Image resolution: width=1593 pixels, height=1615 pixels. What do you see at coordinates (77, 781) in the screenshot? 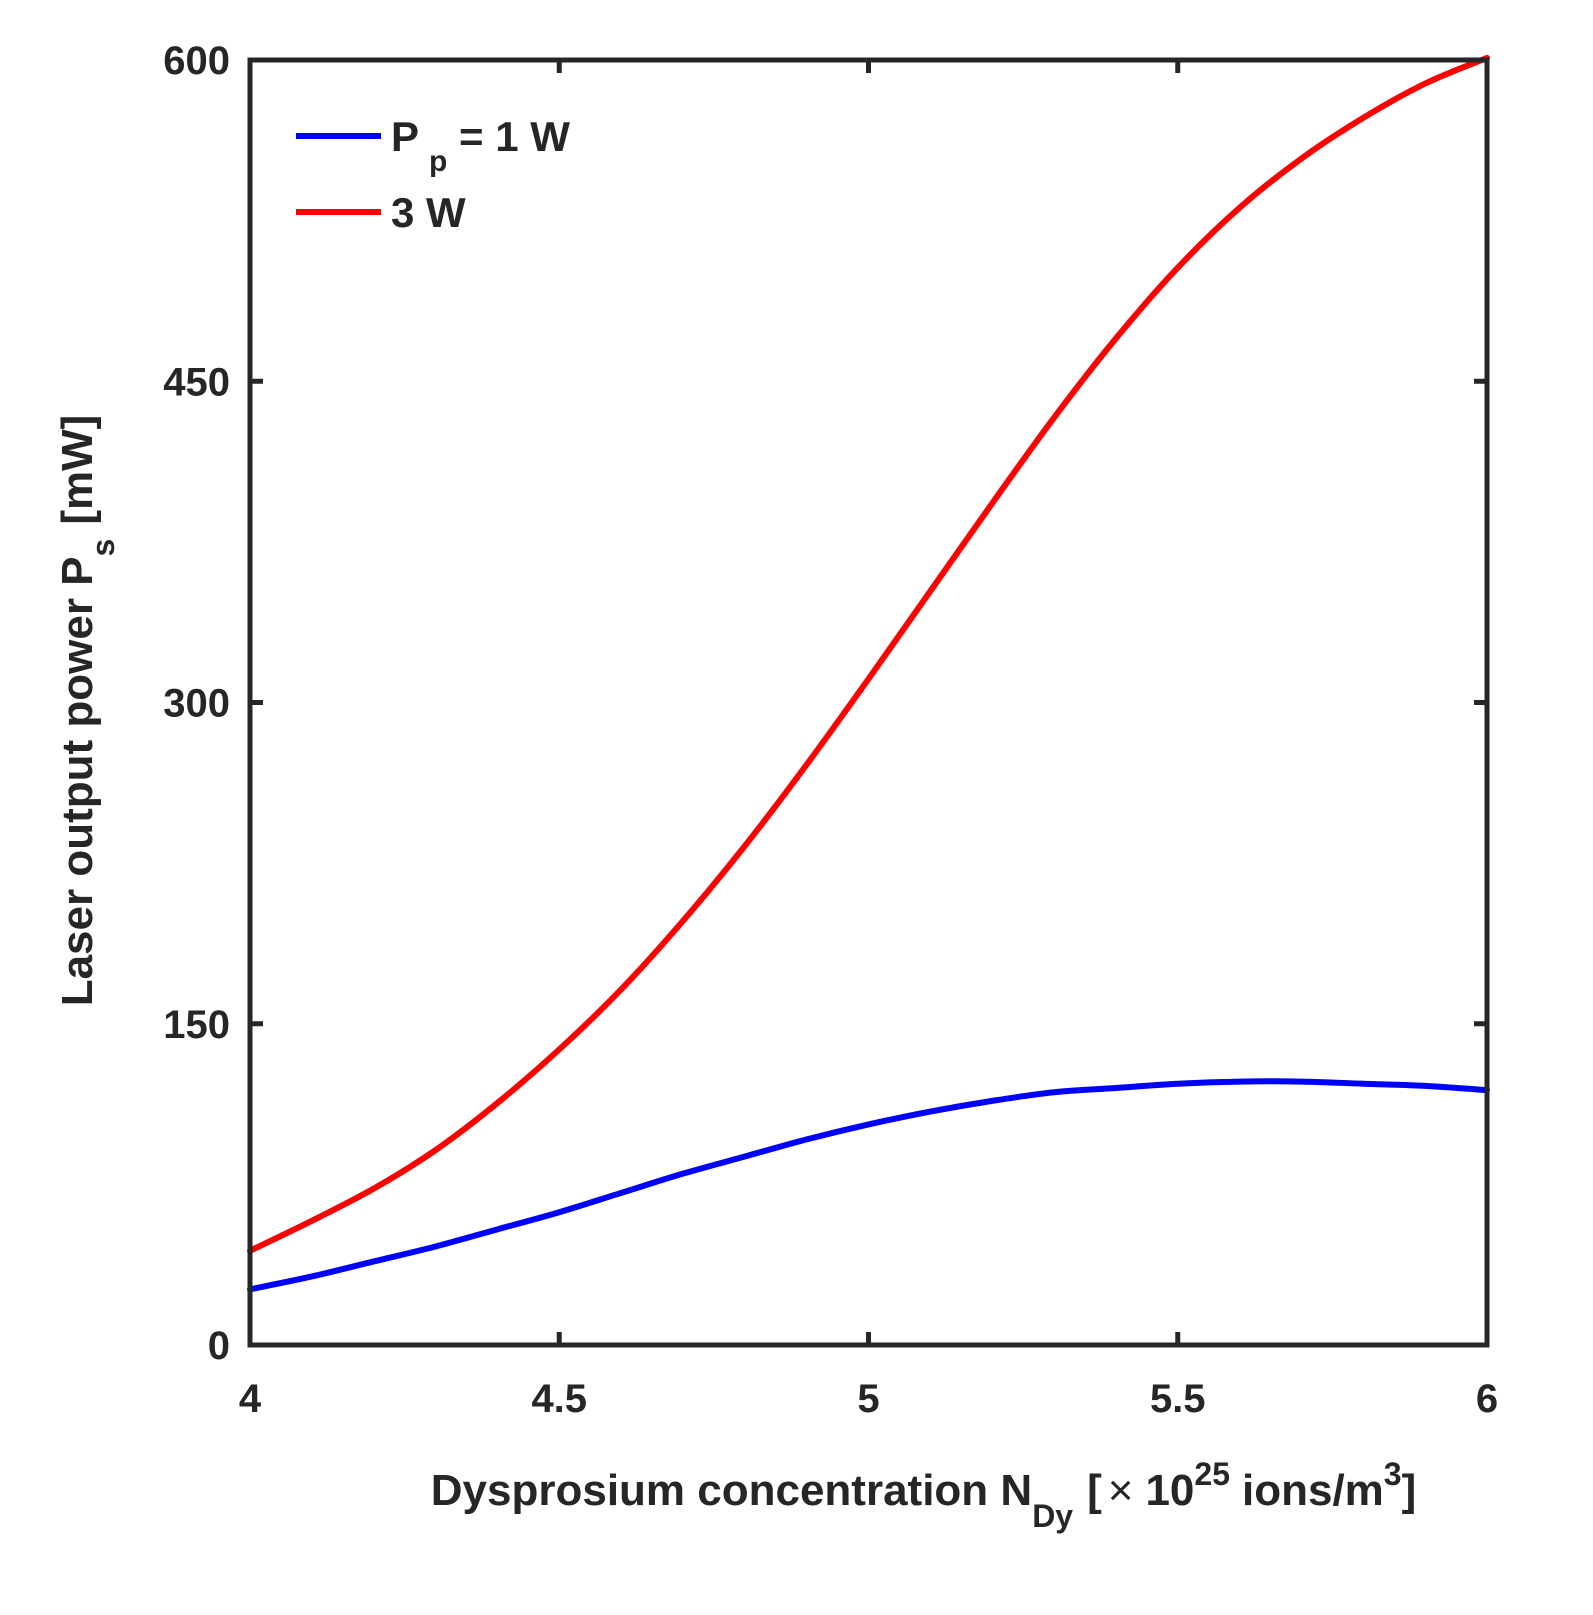
I see `y-axis-label-main: Laser output power P` at bounding box center [77, 781].